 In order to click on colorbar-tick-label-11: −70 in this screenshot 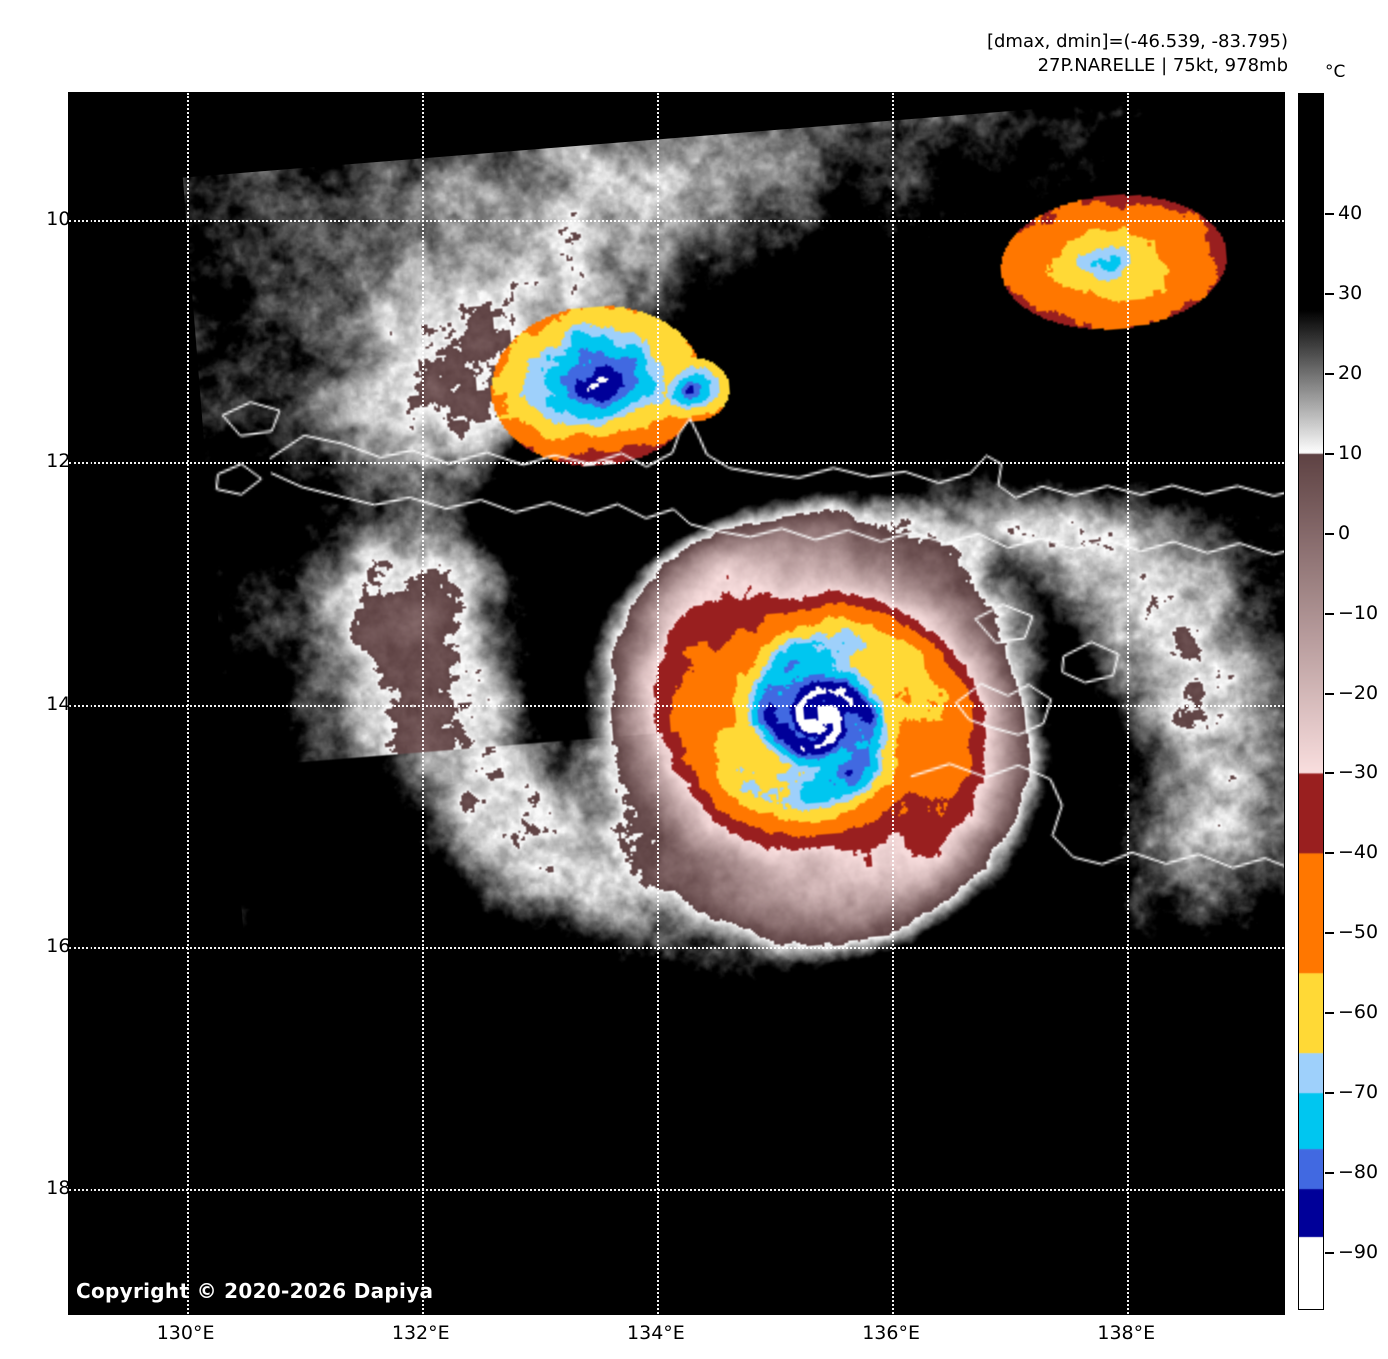, I will do `click(1358, 1092)`.